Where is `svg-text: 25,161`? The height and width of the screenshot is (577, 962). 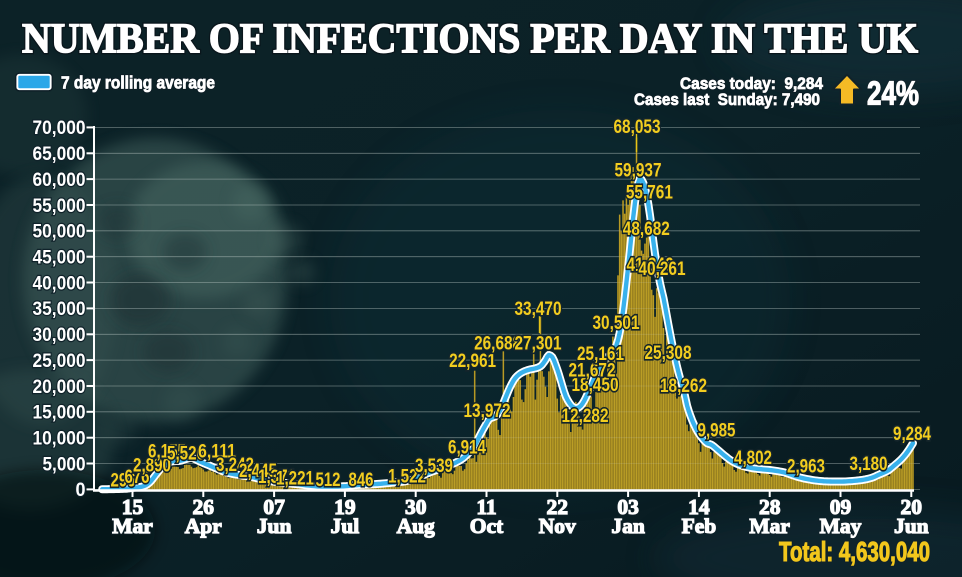
svg-text: 25,161 is located at coordinates (600, 354).